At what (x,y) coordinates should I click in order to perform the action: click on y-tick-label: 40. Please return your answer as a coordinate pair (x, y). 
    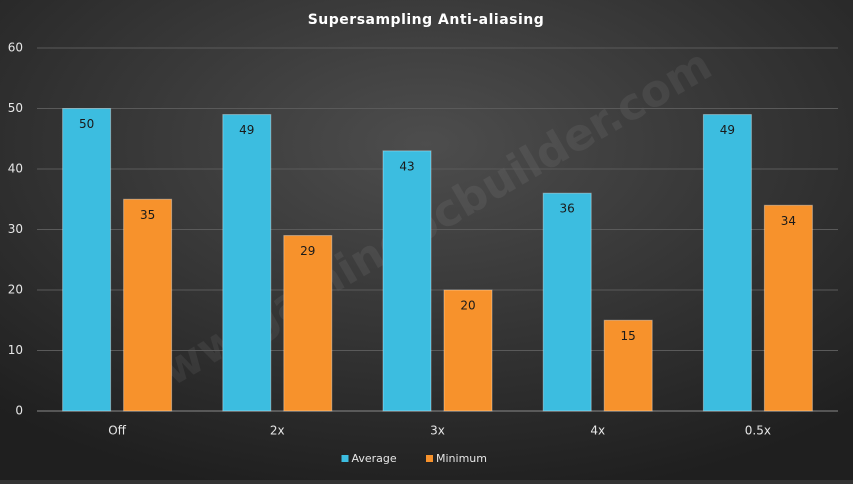
    Looking at the image, I should click on (15, 169).